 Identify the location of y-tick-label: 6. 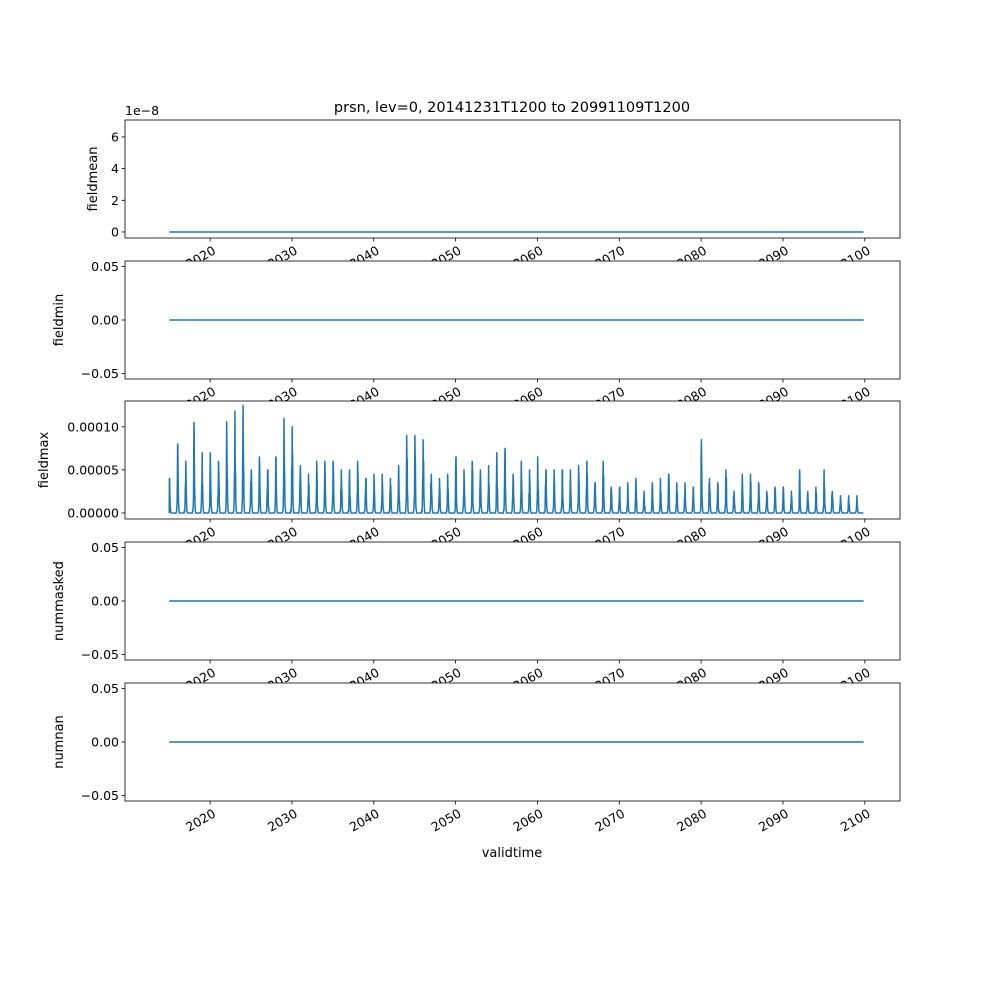
(115, 136).